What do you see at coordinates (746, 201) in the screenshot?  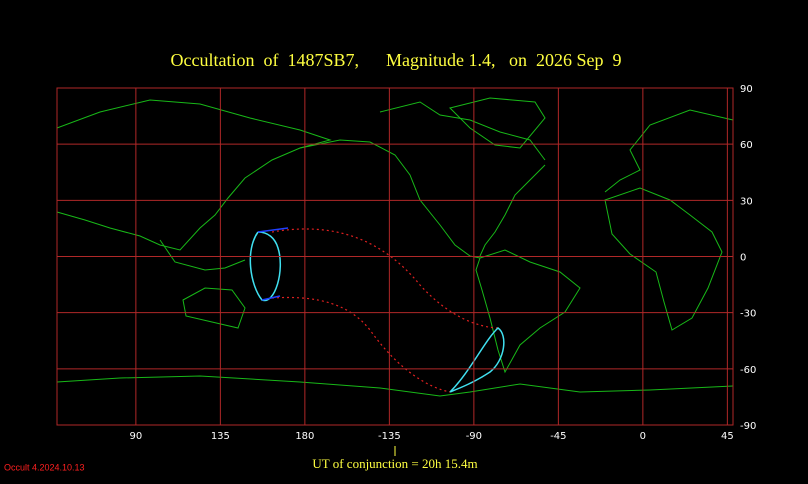 I see `lat-tick-label: 30` at bounding box center [746, 201].